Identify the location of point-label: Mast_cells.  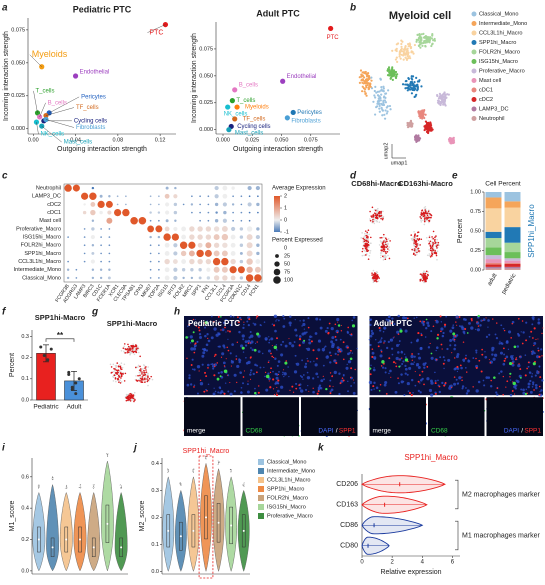
(78, 143).